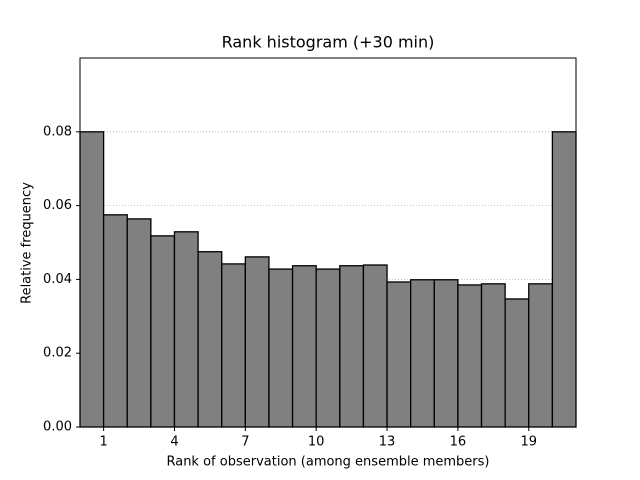  I want to click on x-tick-label: 1, so click(103, 442).